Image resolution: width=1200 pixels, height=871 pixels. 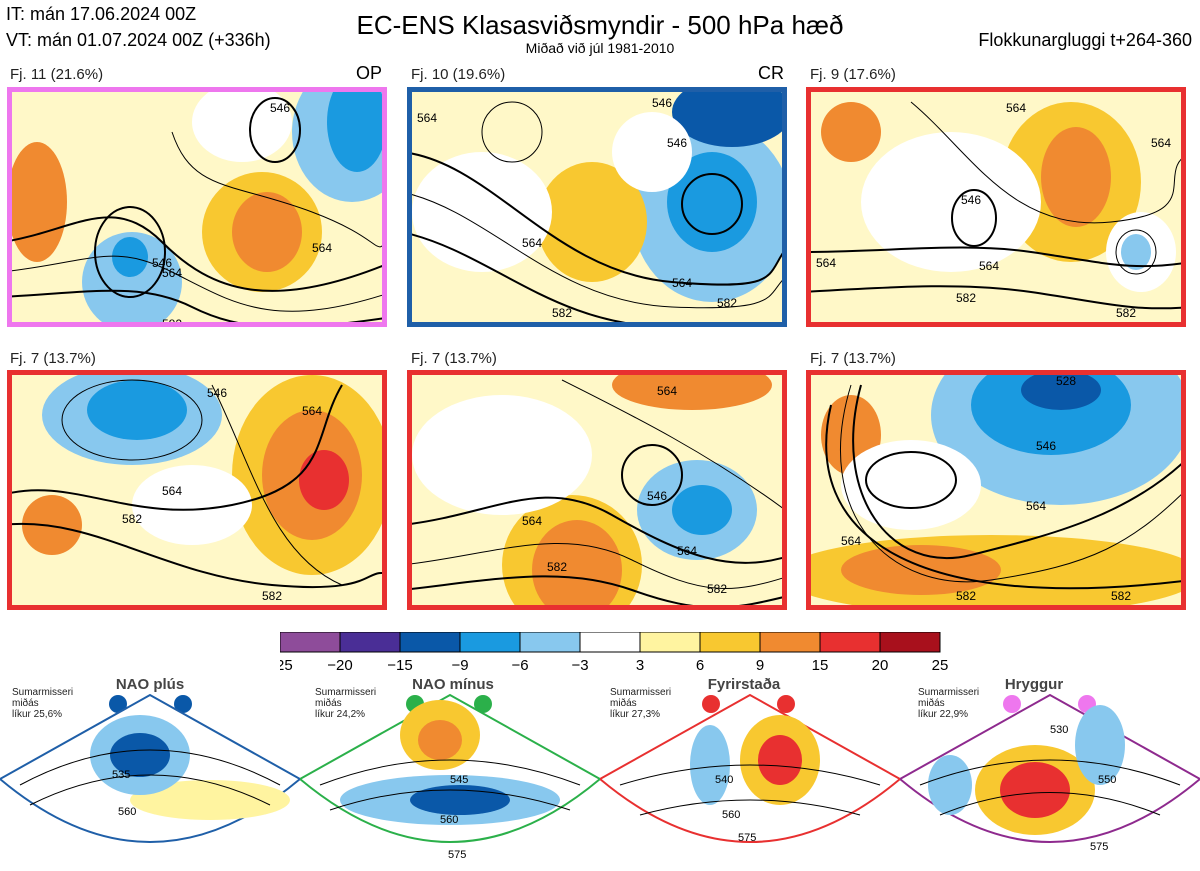 What do you see at coordinates (1066, 381) in the screenshot?
I see `contour-label: 528` at bounding box center [1066, 381].